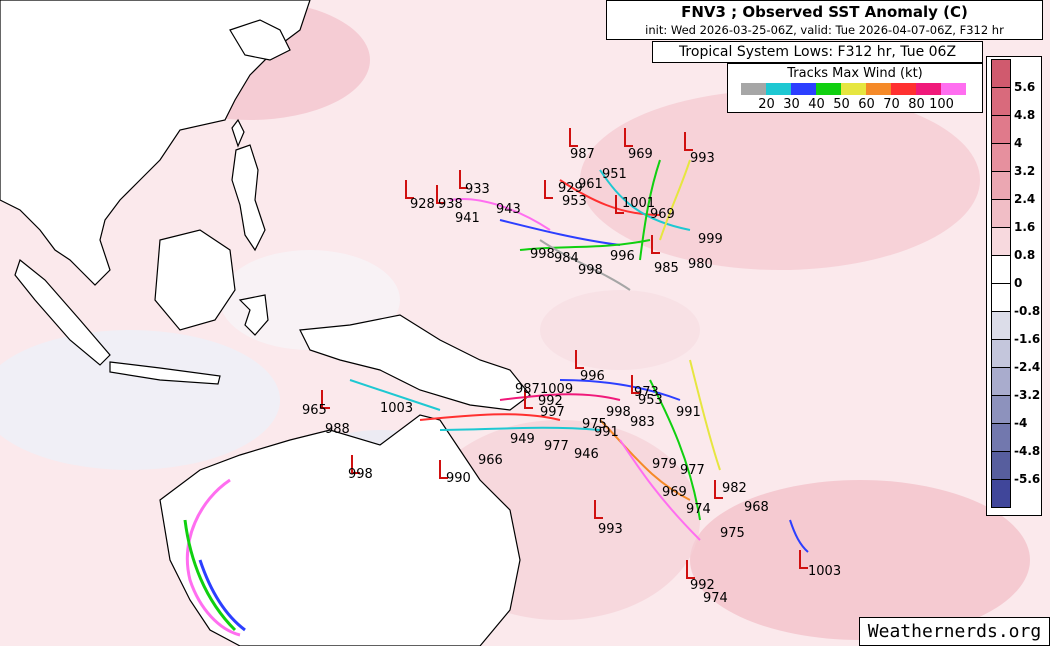 The image size is (1050, 646). What do you see at coordinates (165, 373) in the screenshot?
I see `java` at bounding box center [165, 373].